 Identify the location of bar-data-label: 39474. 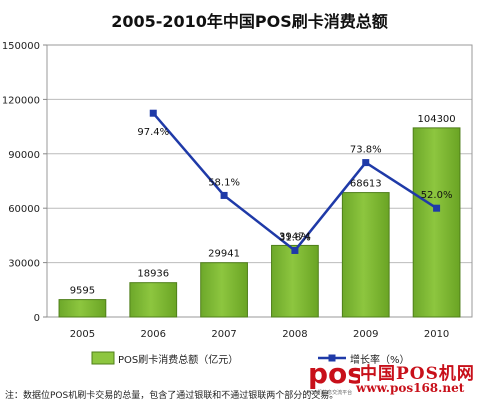
(295, 236).